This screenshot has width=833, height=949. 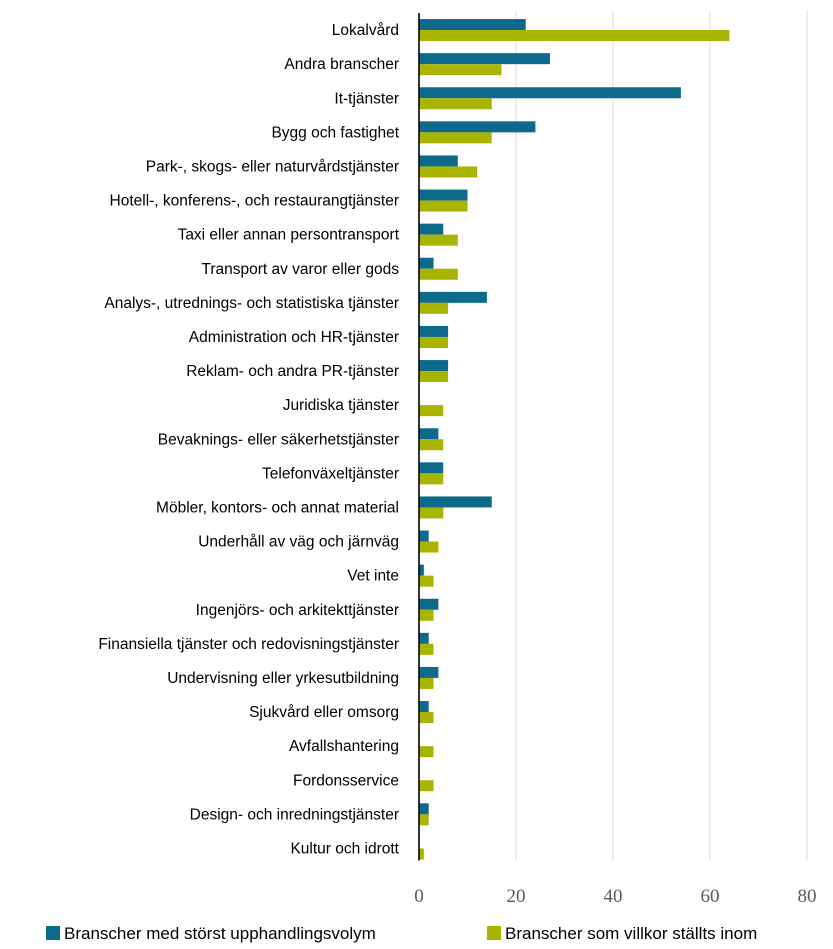 I want to click on category-label-3: Bygg och fastighet, so click(x=335, y=132).